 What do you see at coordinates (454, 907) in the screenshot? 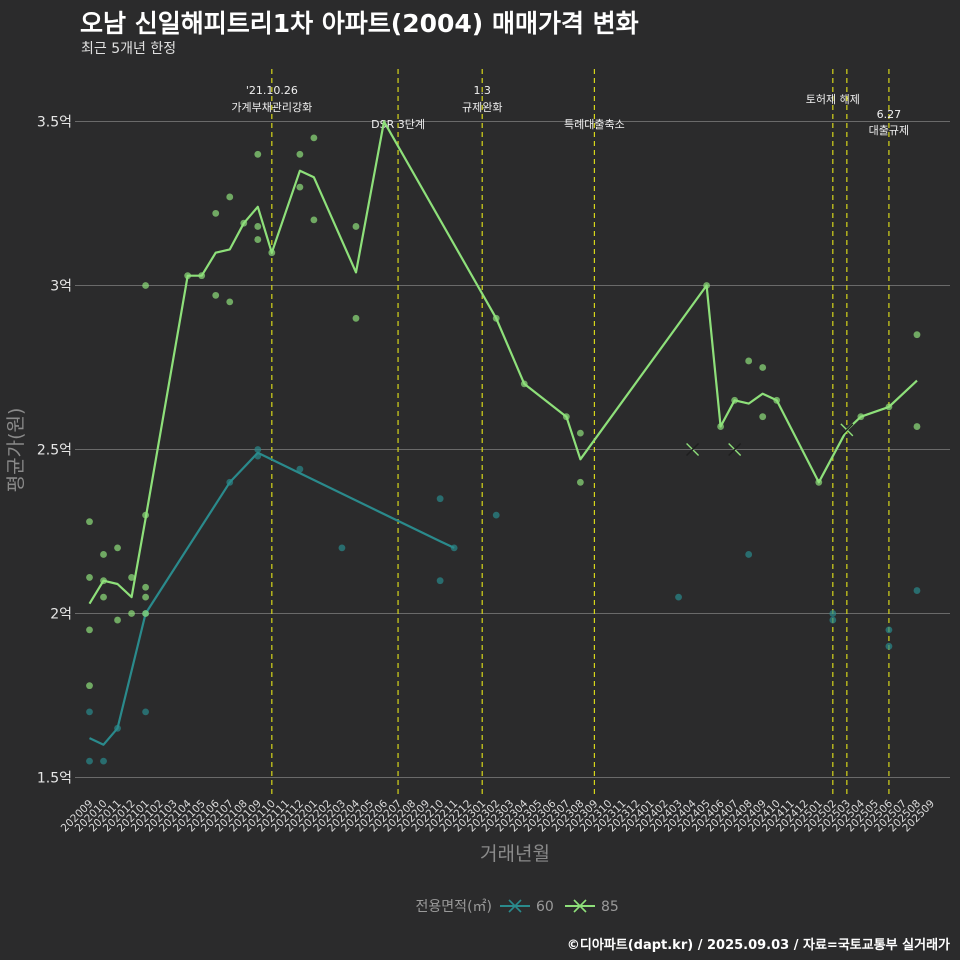
I see `legend-title: 전용면적(㎡)` at bounding box center [454, 907].